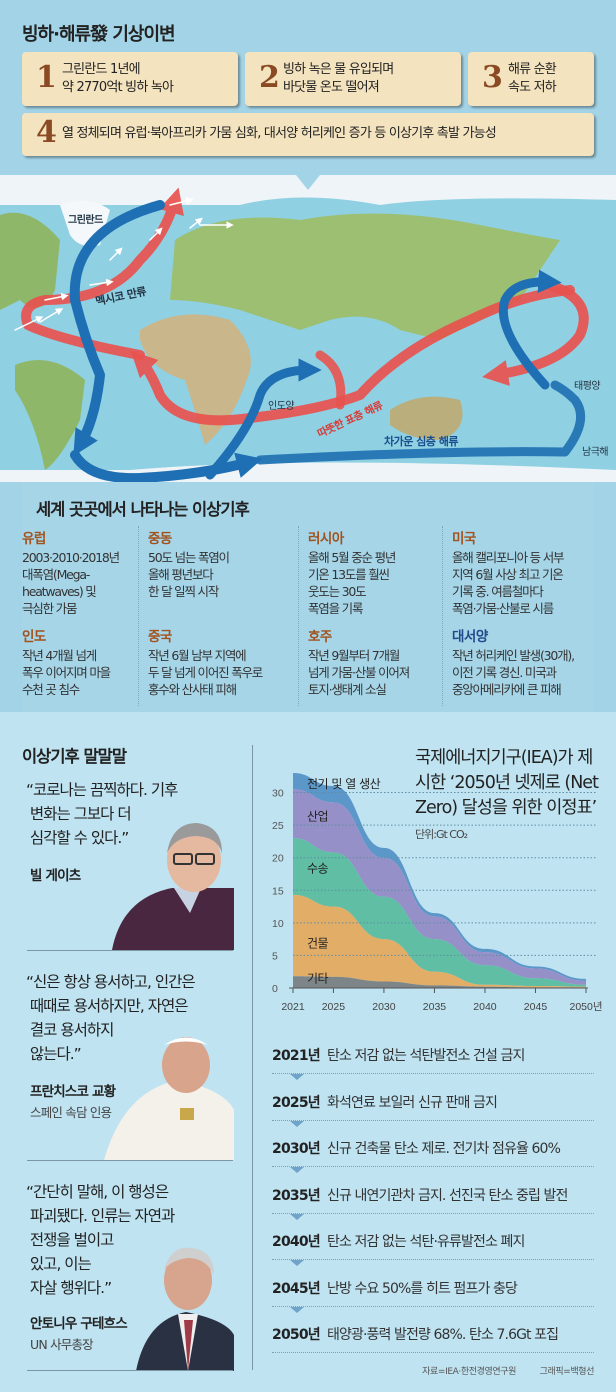  I want to click on series-label: 건물, so click(318, 943).